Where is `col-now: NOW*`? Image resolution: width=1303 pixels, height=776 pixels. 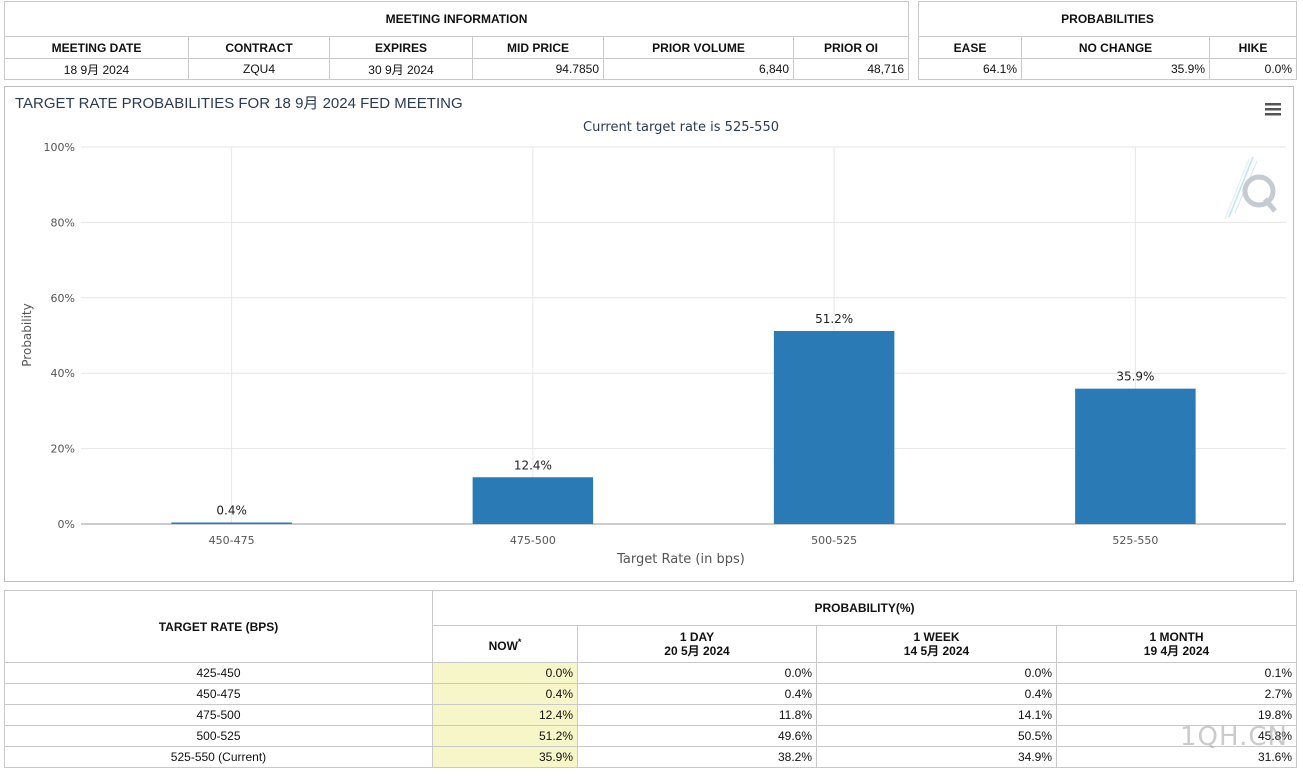
col-now: NOW* is located at coordinates (505, 644).